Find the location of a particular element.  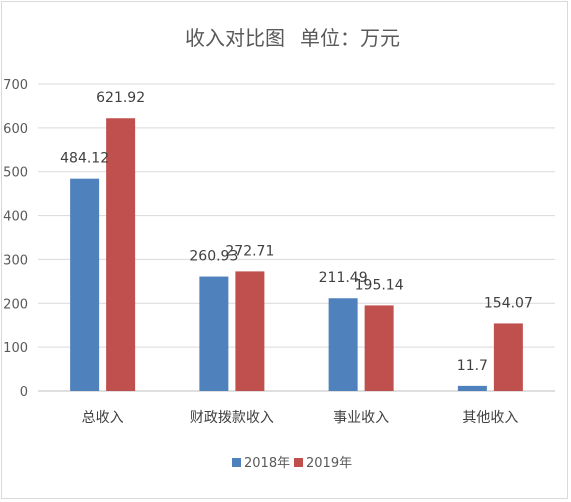

y-tick-label: 100 is located at coordinates (15, 348).